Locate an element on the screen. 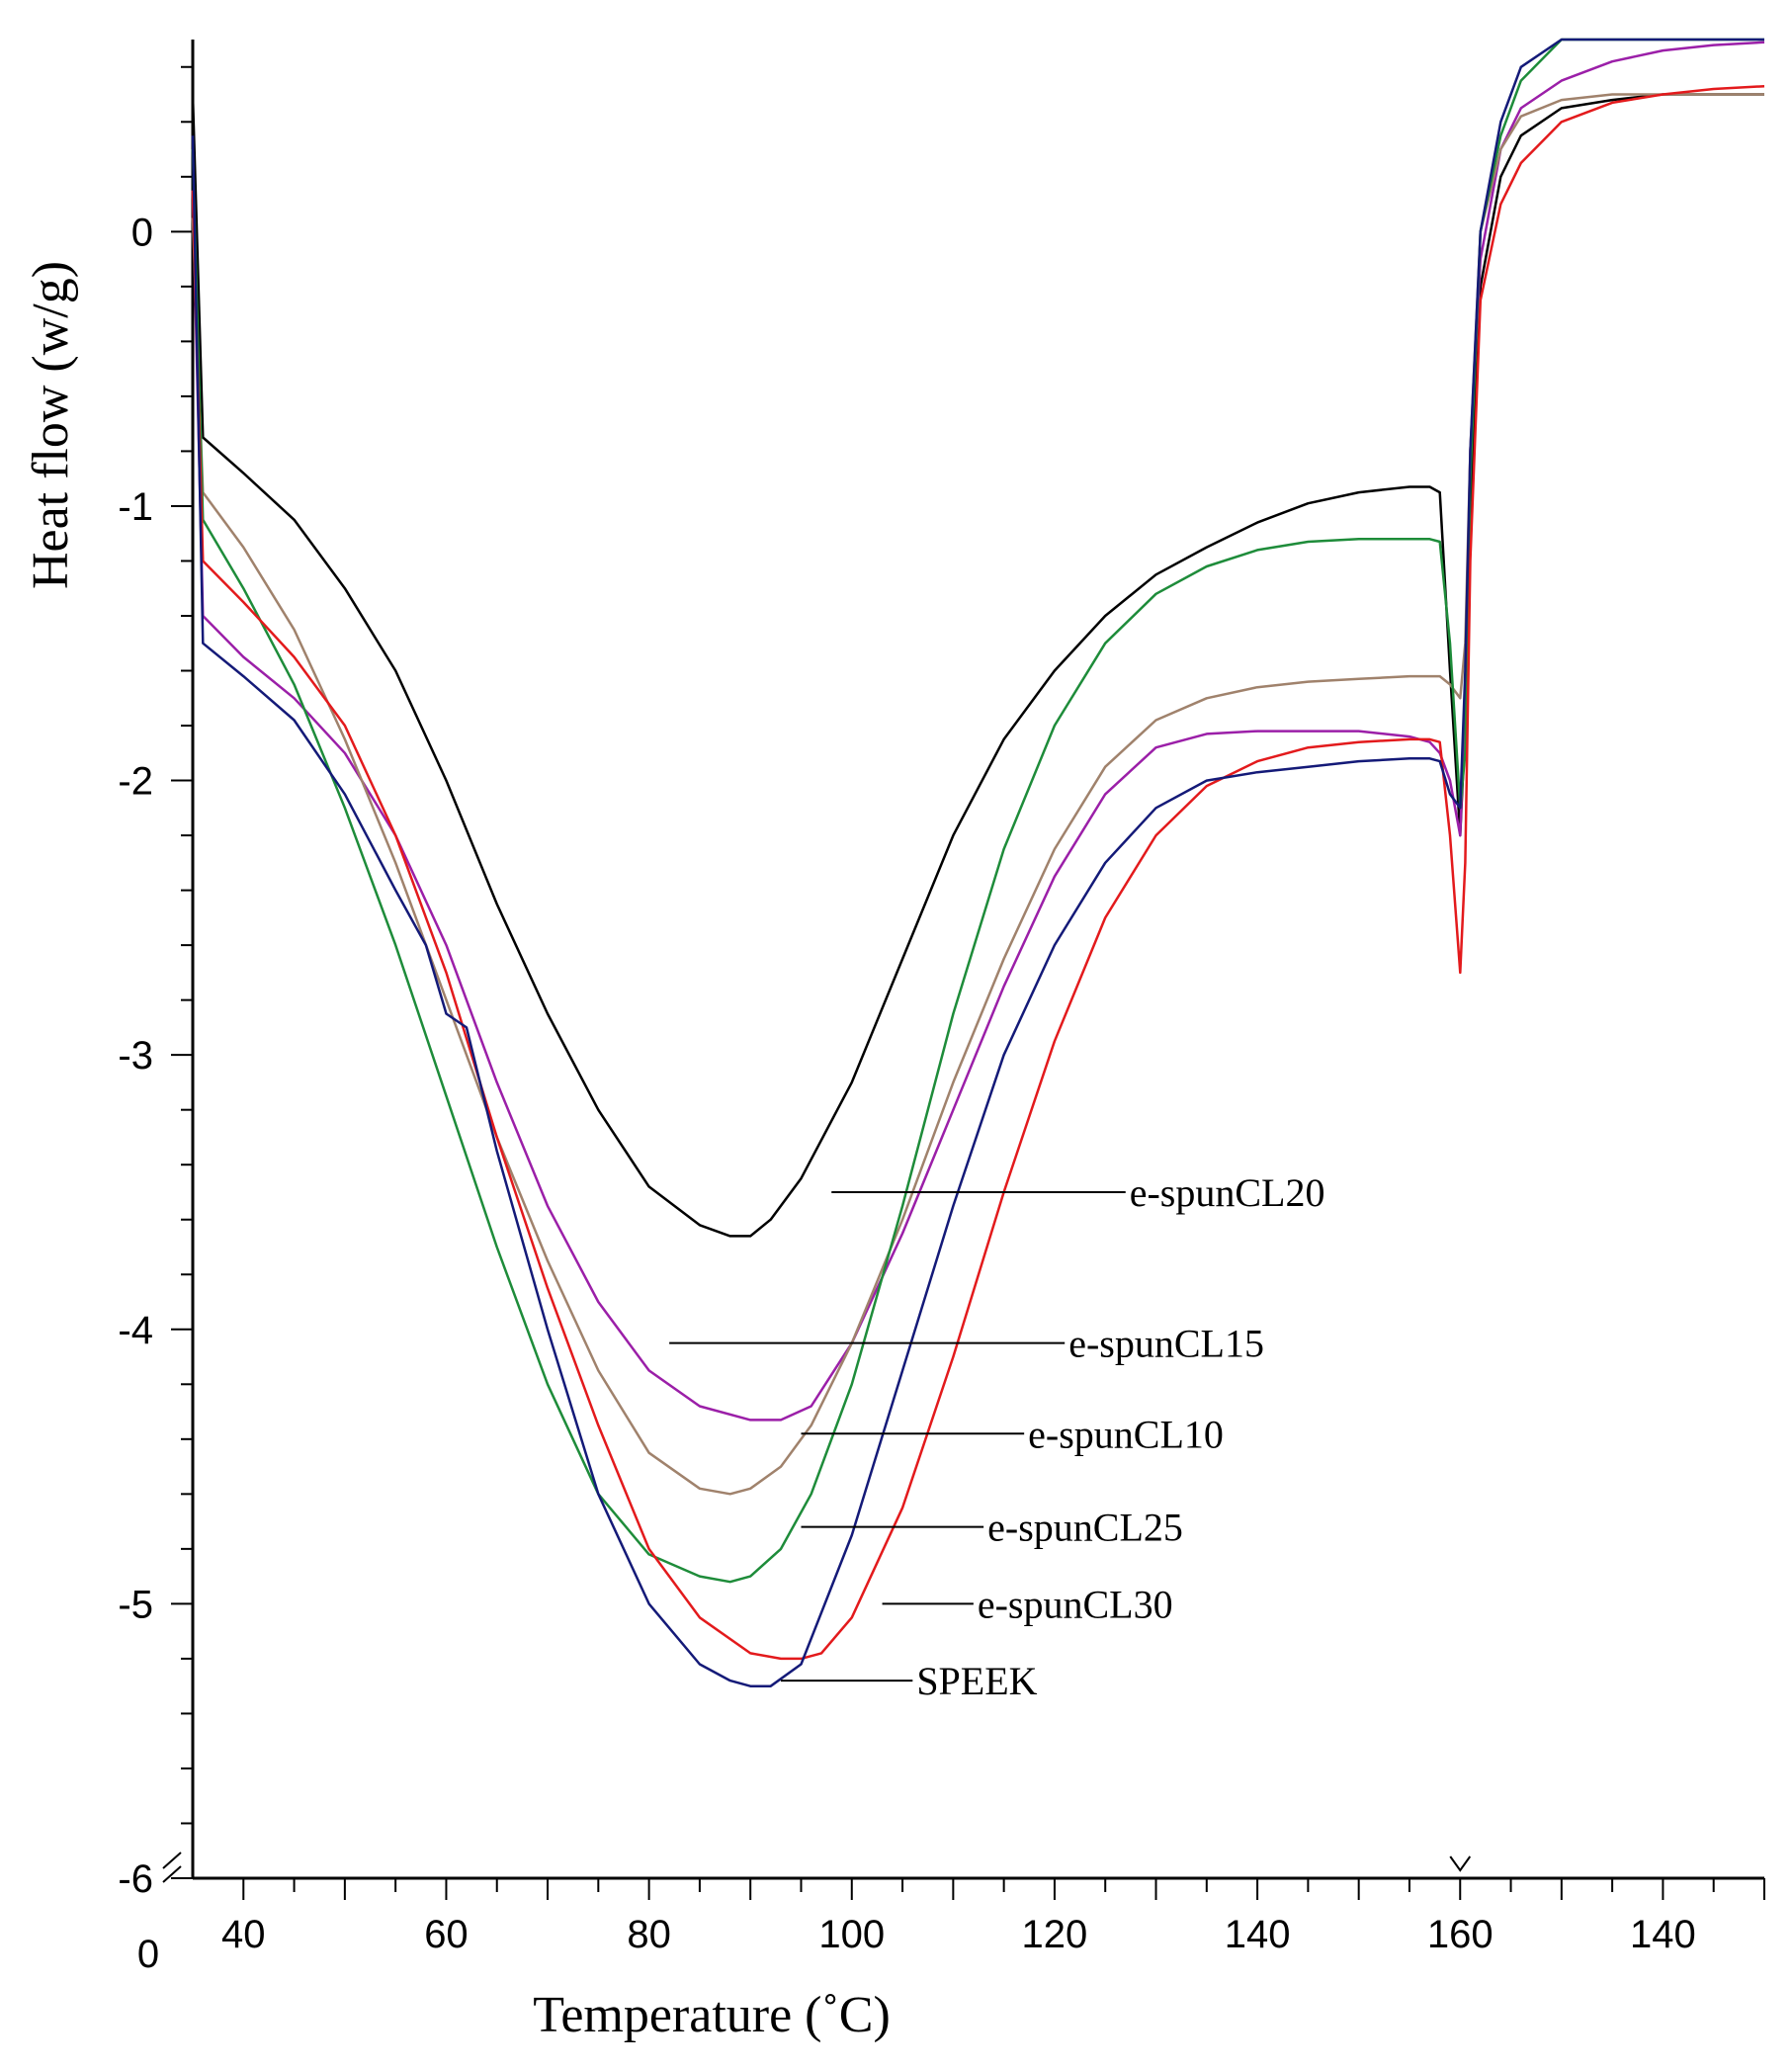 This screenshot has width=1792, height=2070. series-label-e-spuncl30: e-spunCL30 is located at coordinates (1075, 1604).